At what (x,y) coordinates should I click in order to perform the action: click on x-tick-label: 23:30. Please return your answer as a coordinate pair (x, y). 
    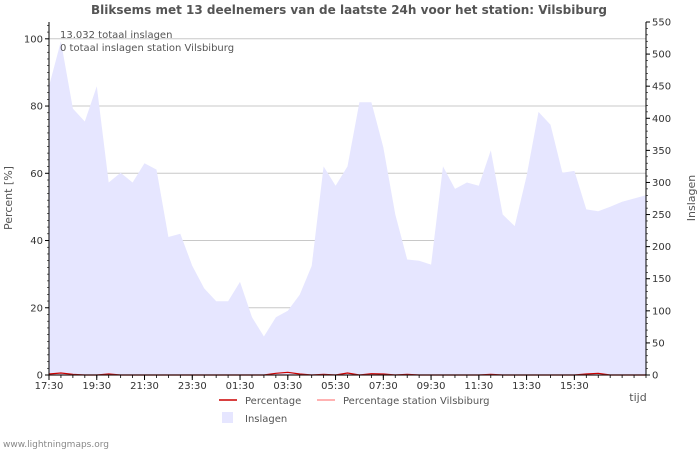
    Looking at the image, I should click on (192, 386).